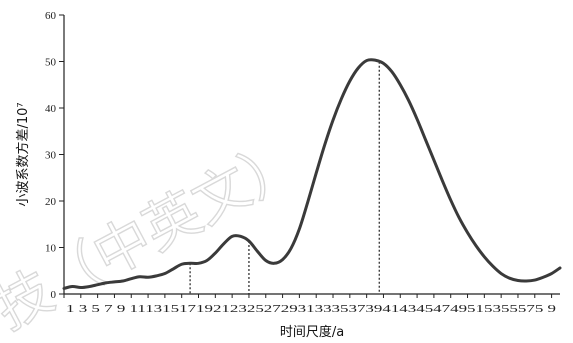 This screenshot has height=343, width=573. I want to click on y-tick-label: 30, so click(51, 156).